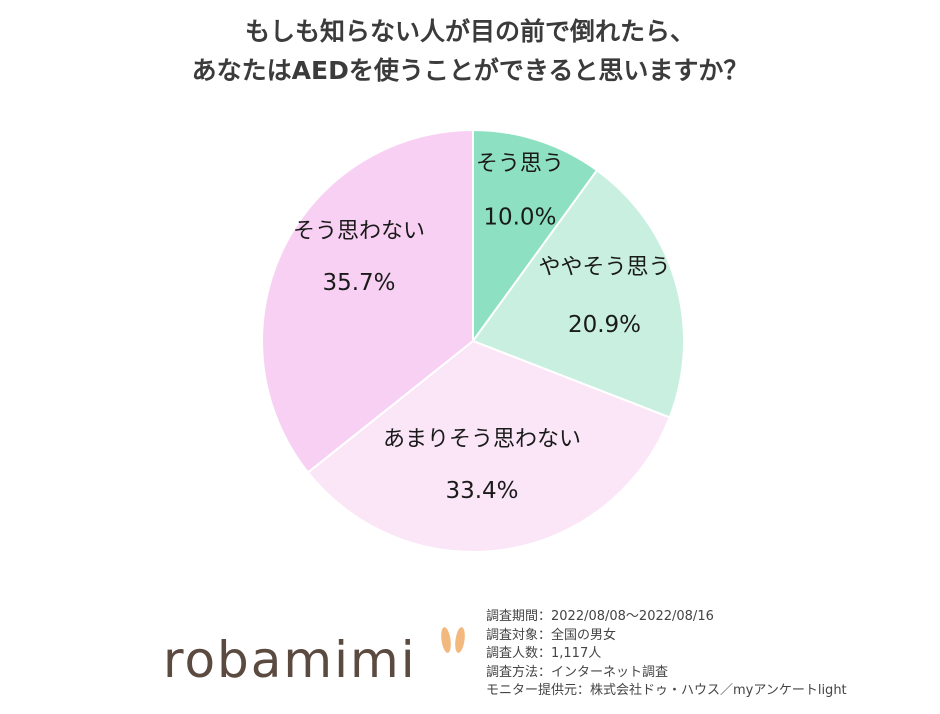  What do you see at coordinates (551, 635) in the screenshot?
I see `survey-target: 調査対象：全国の男女` at bounding box center [551, 635].